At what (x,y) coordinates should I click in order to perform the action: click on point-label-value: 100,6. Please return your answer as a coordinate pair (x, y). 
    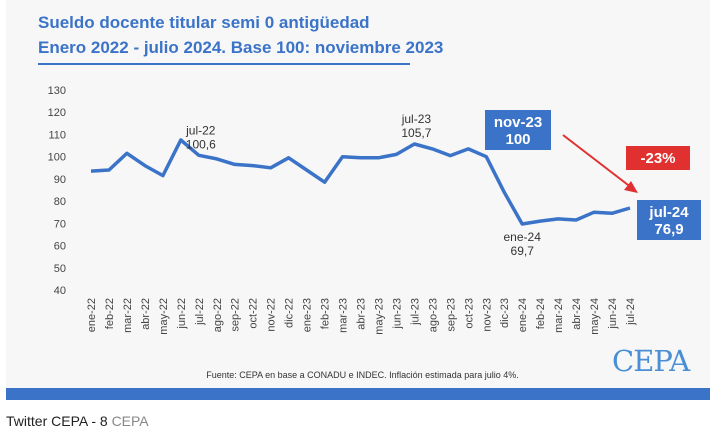
    Looking at the image, I should click on (201, 144).